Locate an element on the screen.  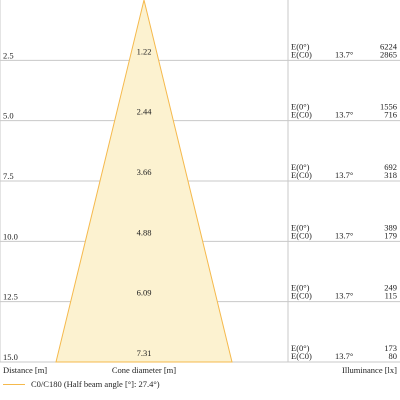
cone-diameter-label: 7.31 is located at coordinates (144, 353).